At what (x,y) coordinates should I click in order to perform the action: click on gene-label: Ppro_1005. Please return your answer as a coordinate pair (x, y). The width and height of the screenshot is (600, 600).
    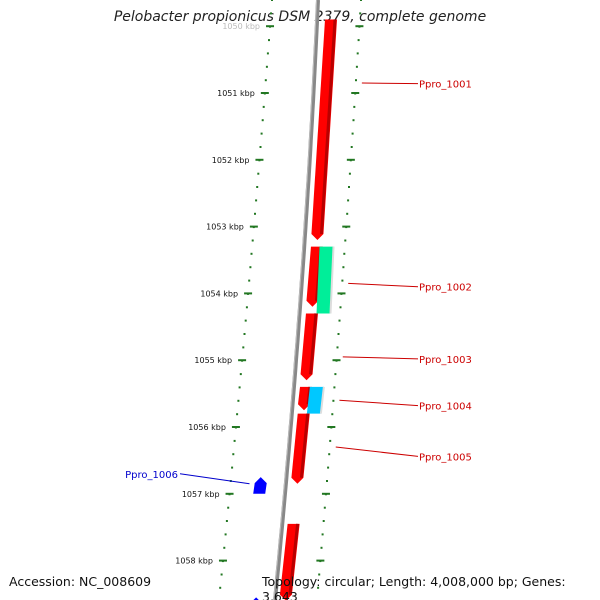
    Looking at the image, I should click on (445, 457).